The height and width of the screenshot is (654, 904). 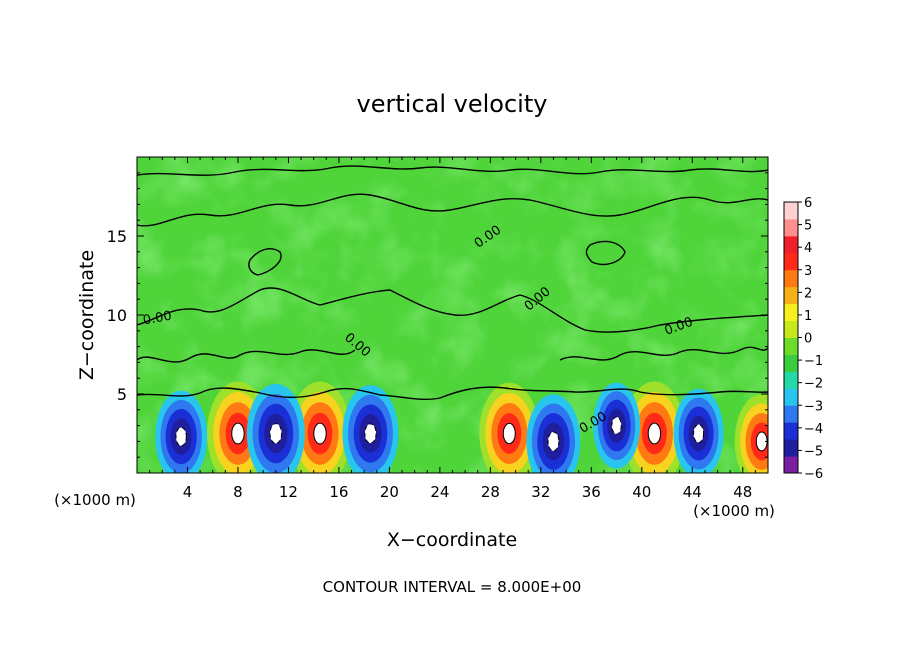 What do you see at coordinates (808, 248) in the screenshot?
I see `colorbar-tick-label: 4` at bounding box center [808, 248].